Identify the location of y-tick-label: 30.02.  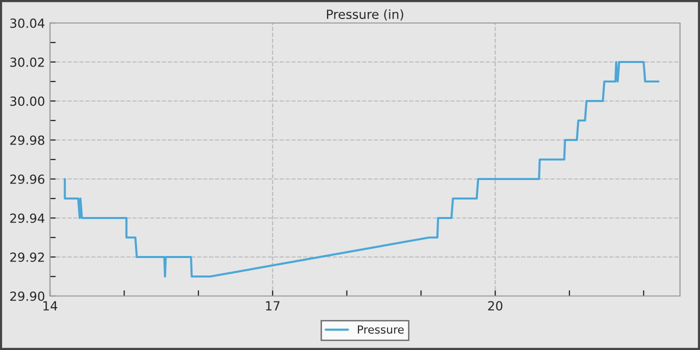
(27, 62).